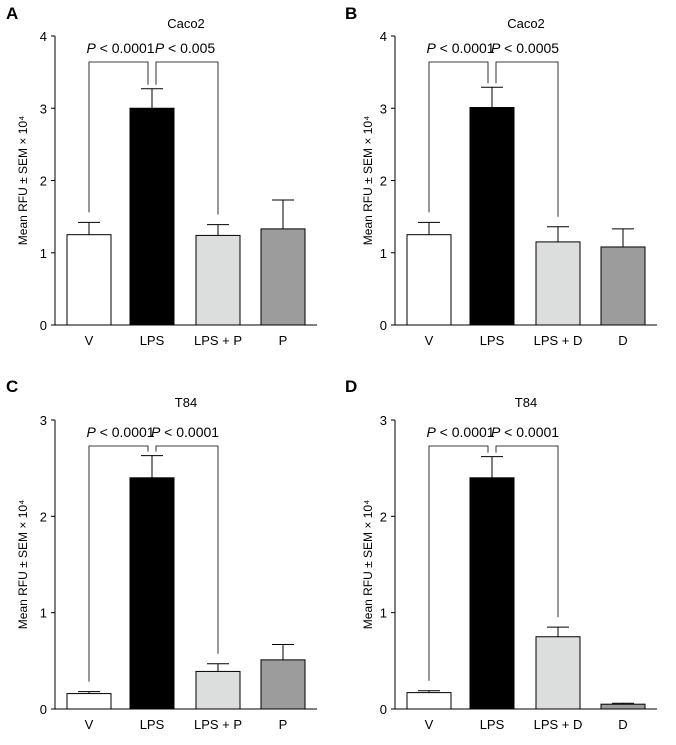  Describe the element at coordinates (12, 13) in the screenshot. I see `panel-letter: A` at that location.